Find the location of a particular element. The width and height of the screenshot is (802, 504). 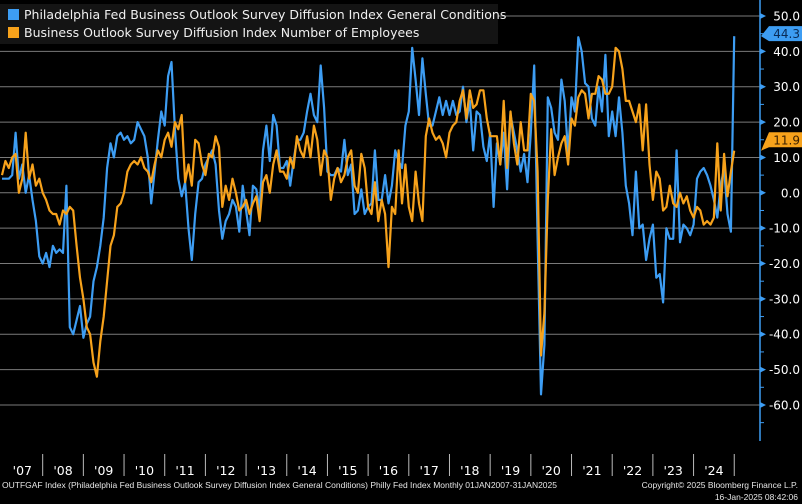

y-tick-label: -40.0 is located at coordinates (784, 335).